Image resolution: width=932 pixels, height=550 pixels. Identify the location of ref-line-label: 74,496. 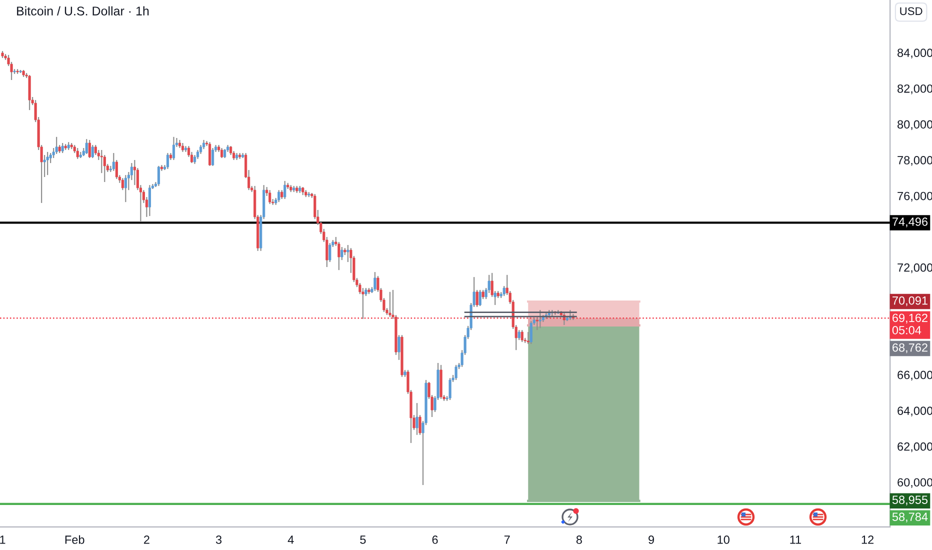
(910, 223).